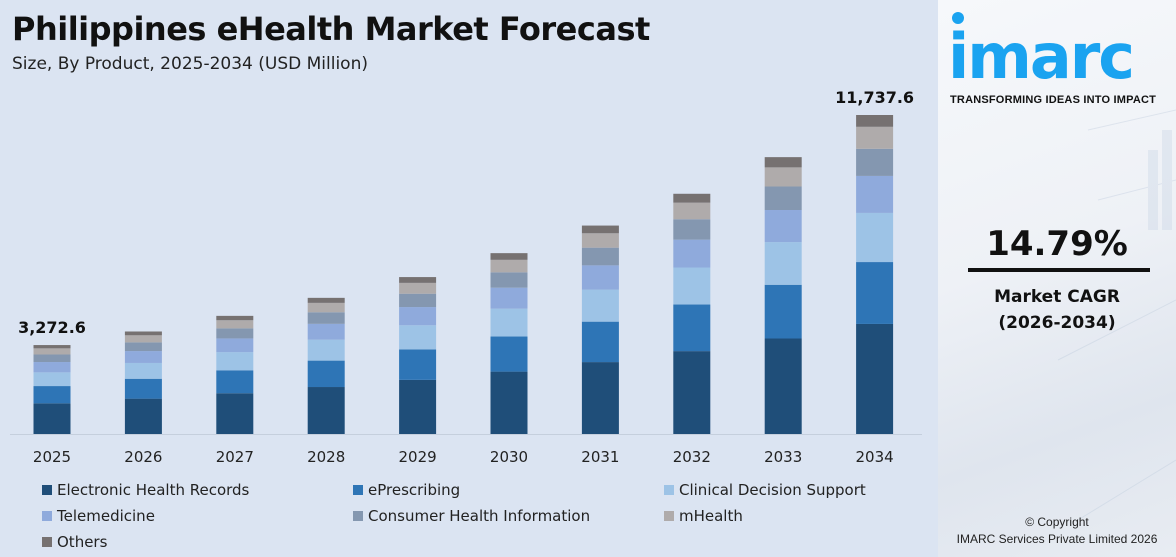 This screenshot has width=1176, height=557. What do you see at coordinates (783, 311) in the screenshot?
I see `bar-segment-2033-eprescribing` at bounding box center [783, 311].